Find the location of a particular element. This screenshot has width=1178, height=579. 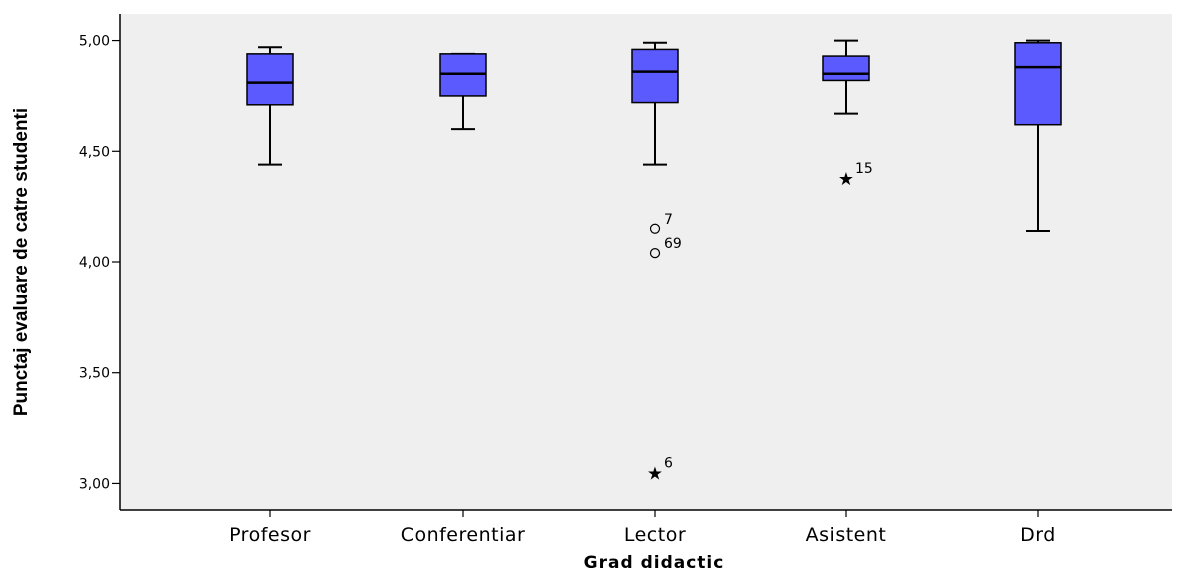

x-tick-label: Drd is located at coordinates (1038, 535).